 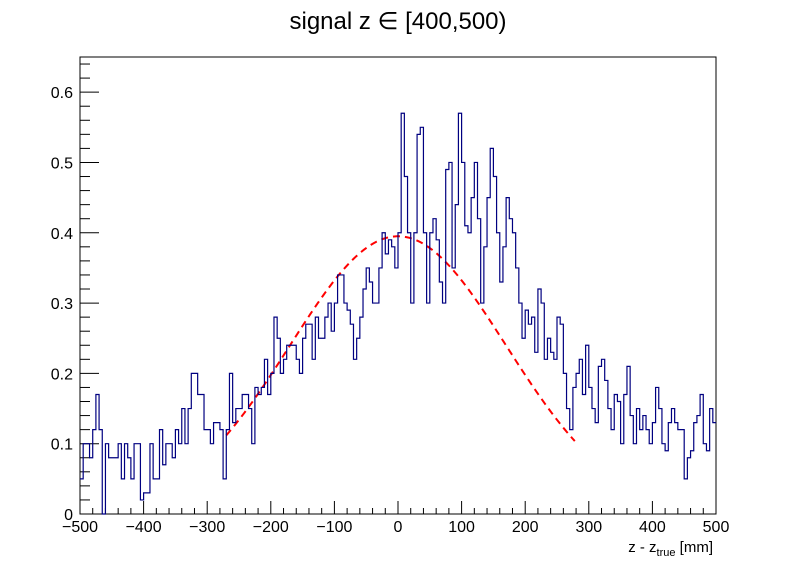 I want to click on x-tick-label: 400, so click(x=652, y=527).